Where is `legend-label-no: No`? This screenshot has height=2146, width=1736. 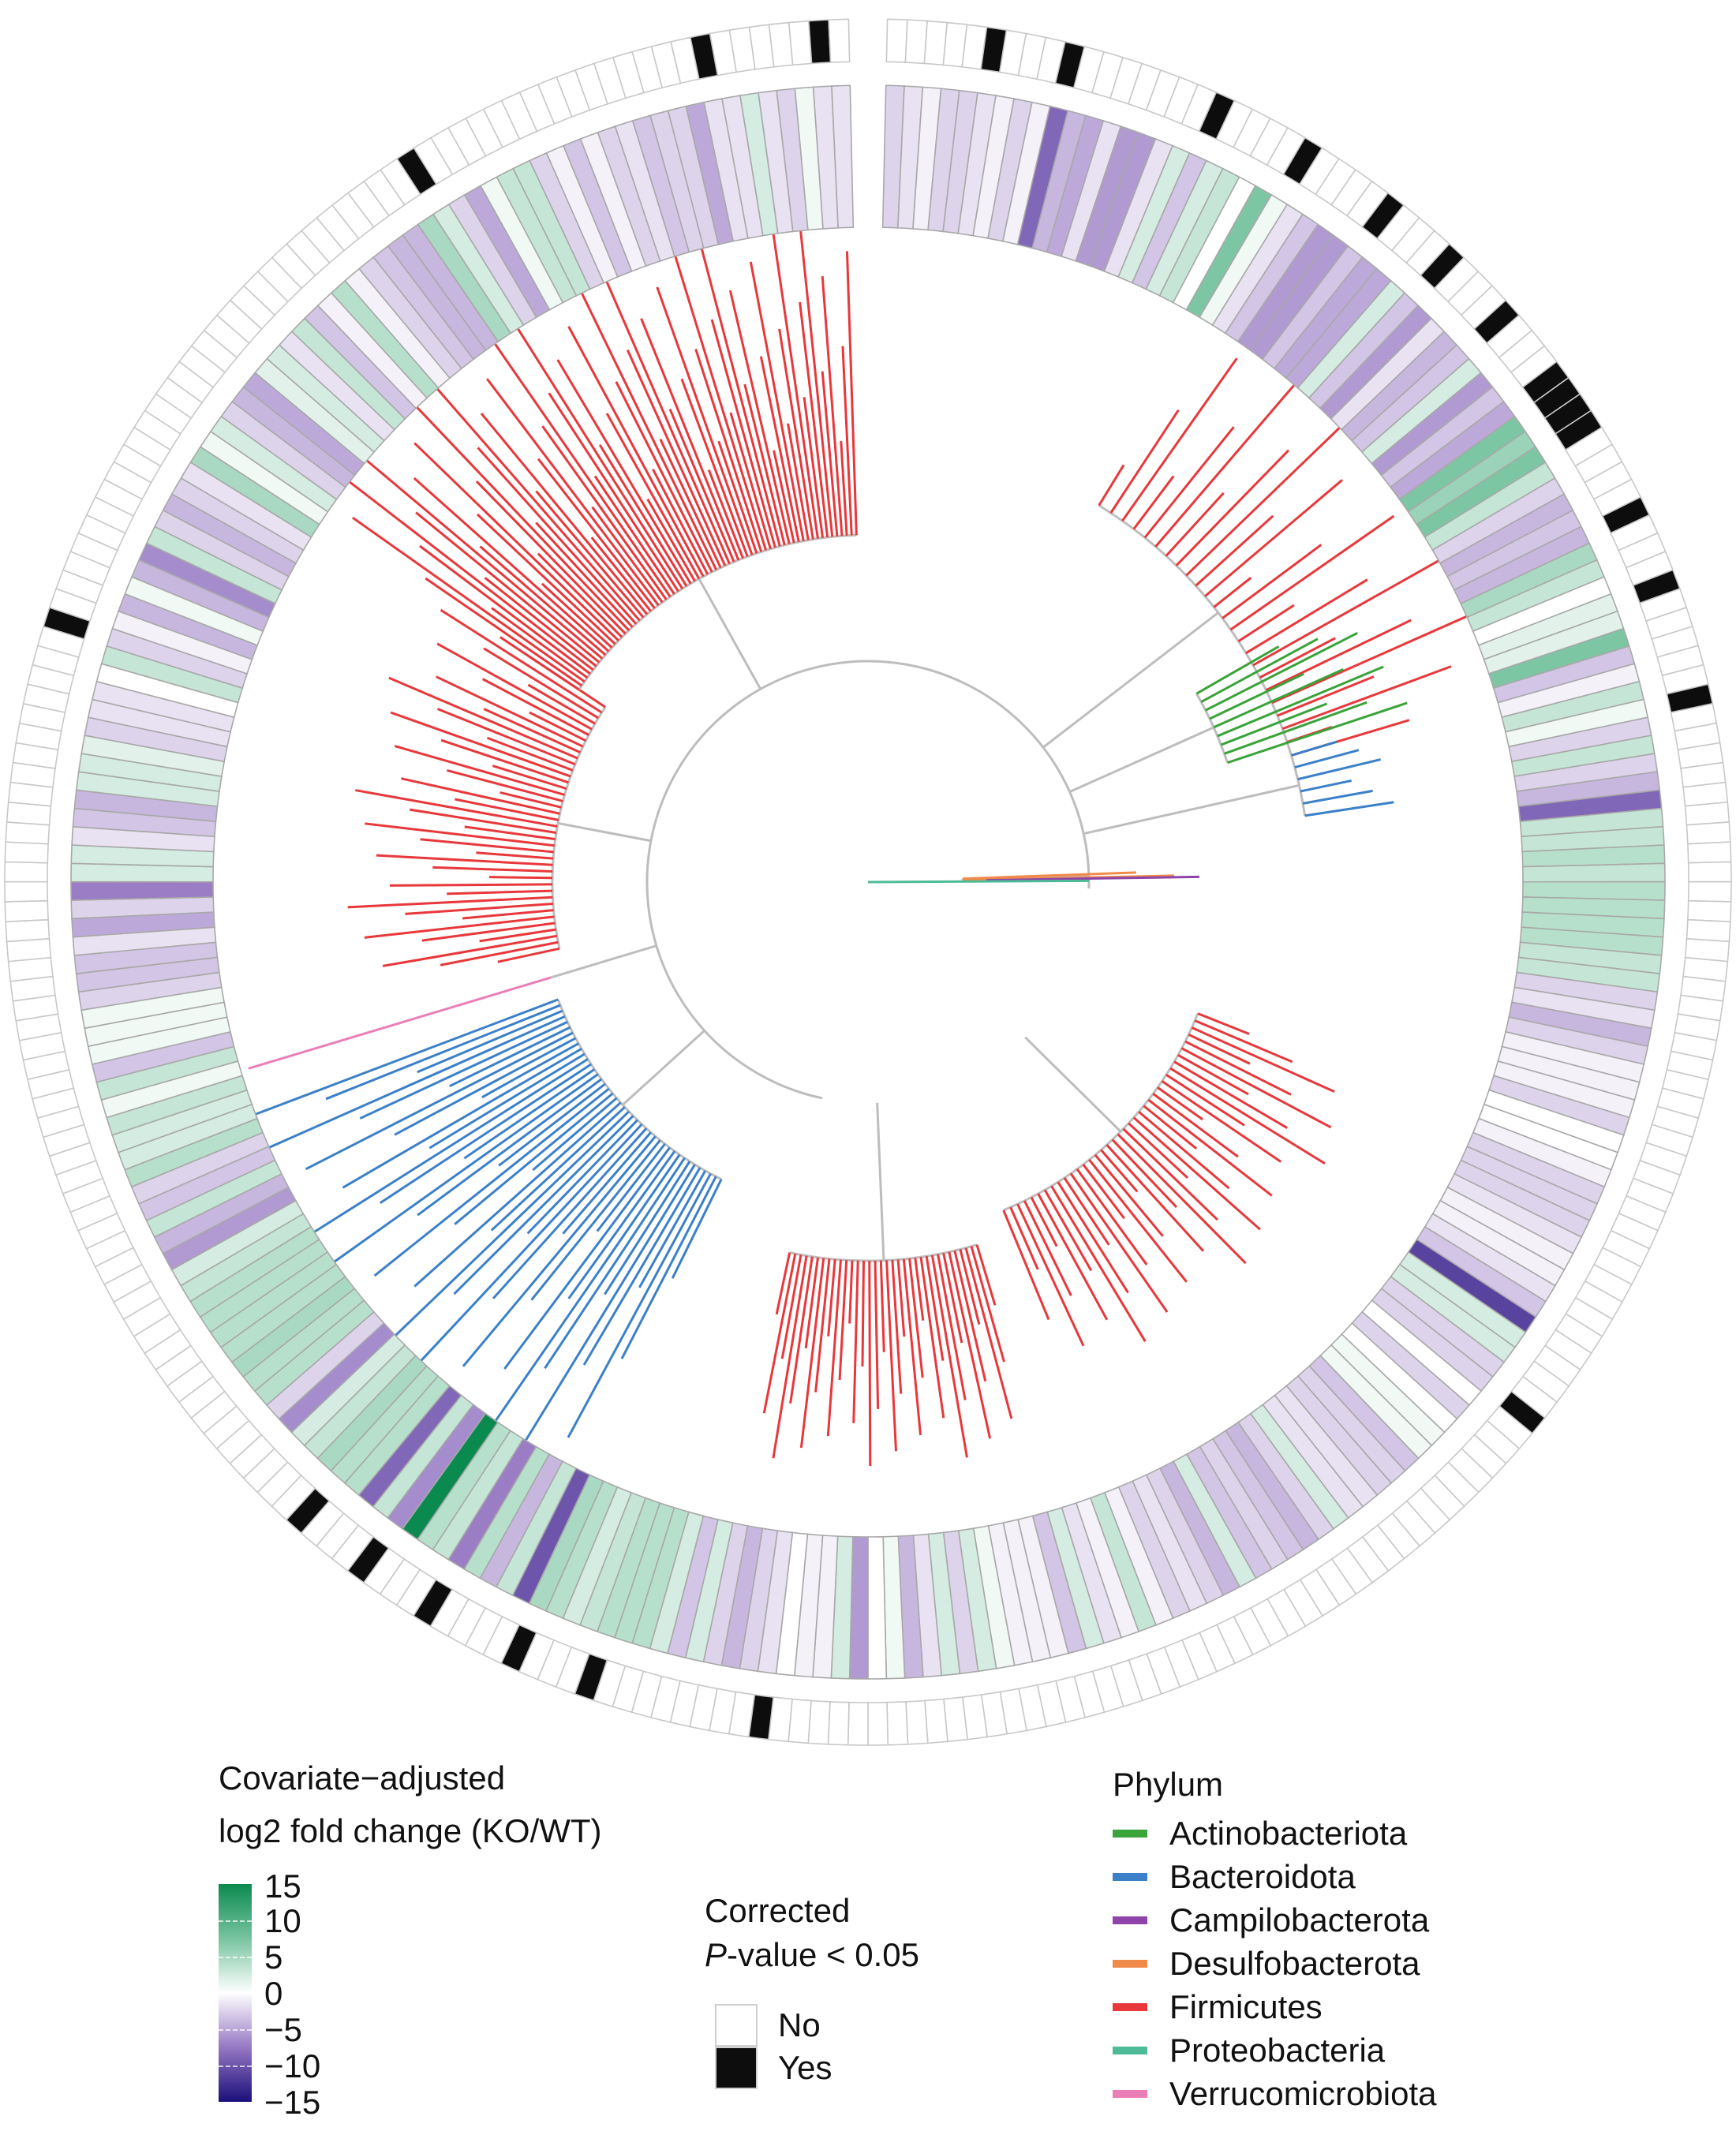
legend-label-no: No is located at coordinates (799, 2025).